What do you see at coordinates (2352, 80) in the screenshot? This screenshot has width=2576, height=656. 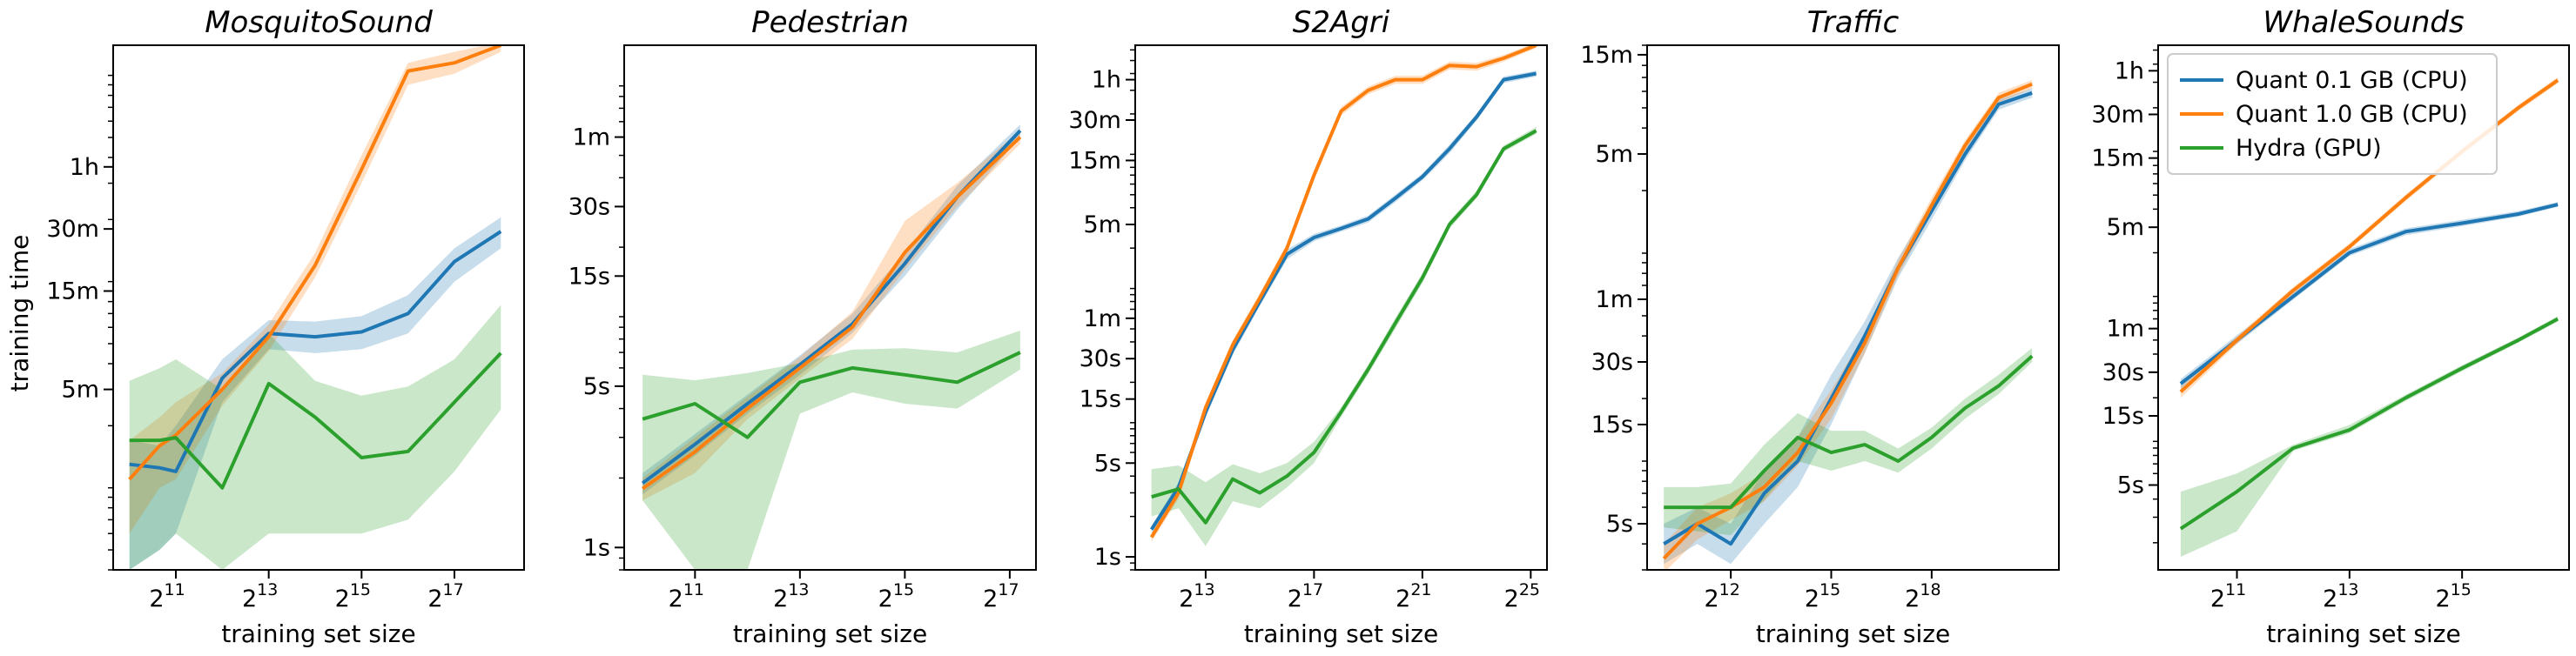 I see `legend-label: Quant 0.1 GB (CPU)` at bounding box center [2352, 80].